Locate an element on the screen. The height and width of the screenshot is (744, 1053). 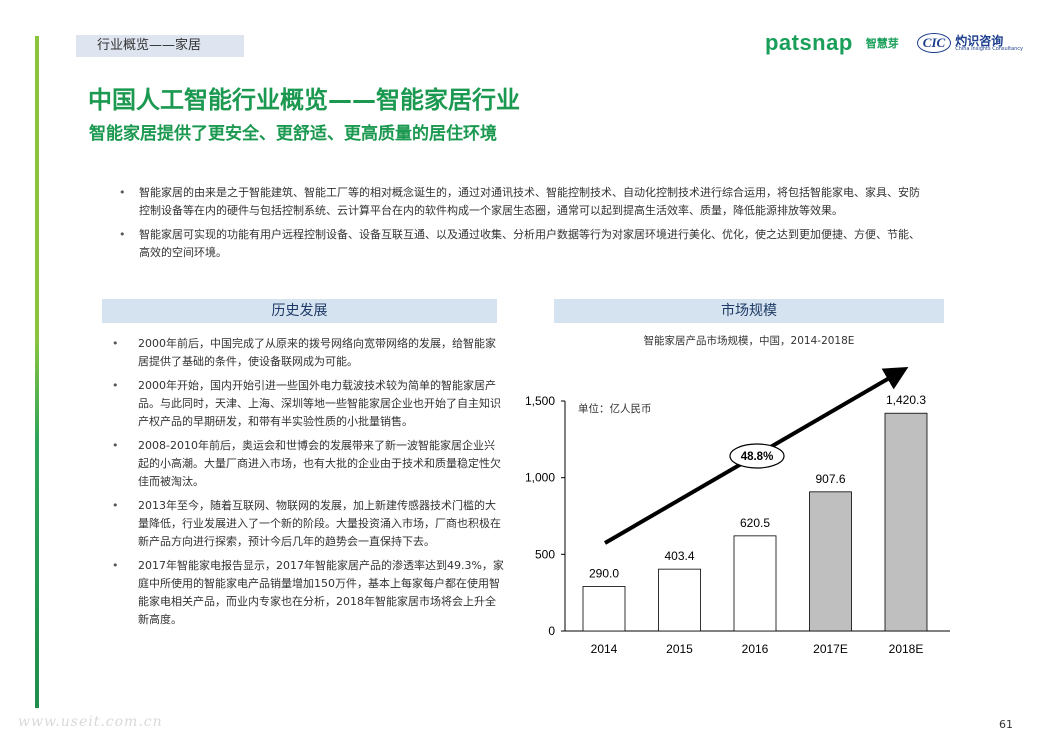
cic-logo-mark: CIC is located at coordinates (934, 43).